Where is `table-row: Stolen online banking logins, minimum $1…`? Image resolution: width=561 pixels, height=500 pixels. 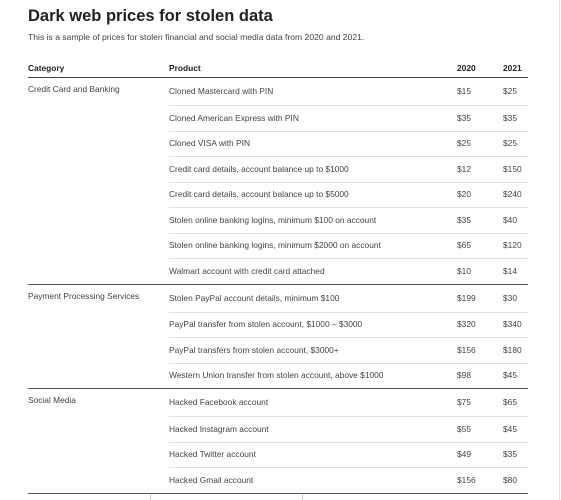
table-row: Stolen online banking logins, minimum $1… is located at coordinates (278, 220).